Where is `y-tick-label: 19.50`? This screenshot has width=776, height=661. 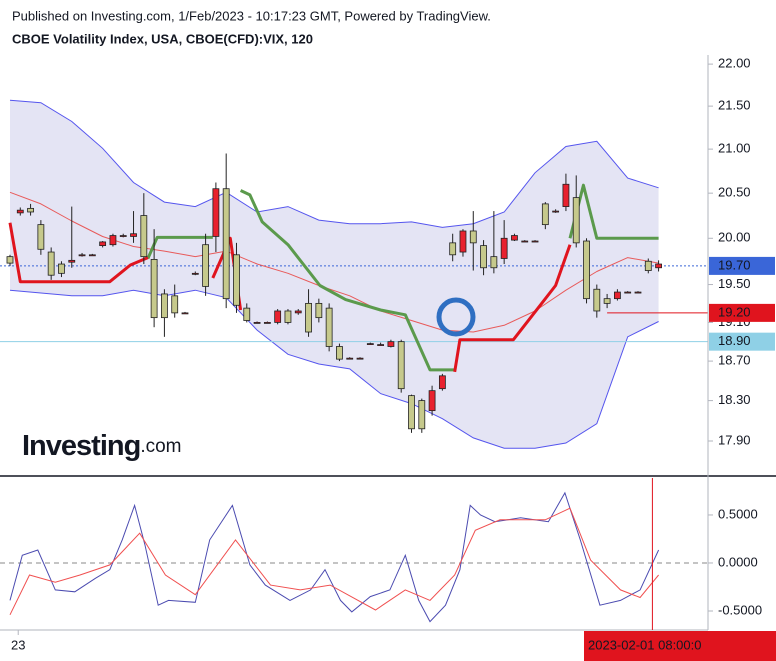
y-tick-label: 19.50 is located at coordinates (734, 283).